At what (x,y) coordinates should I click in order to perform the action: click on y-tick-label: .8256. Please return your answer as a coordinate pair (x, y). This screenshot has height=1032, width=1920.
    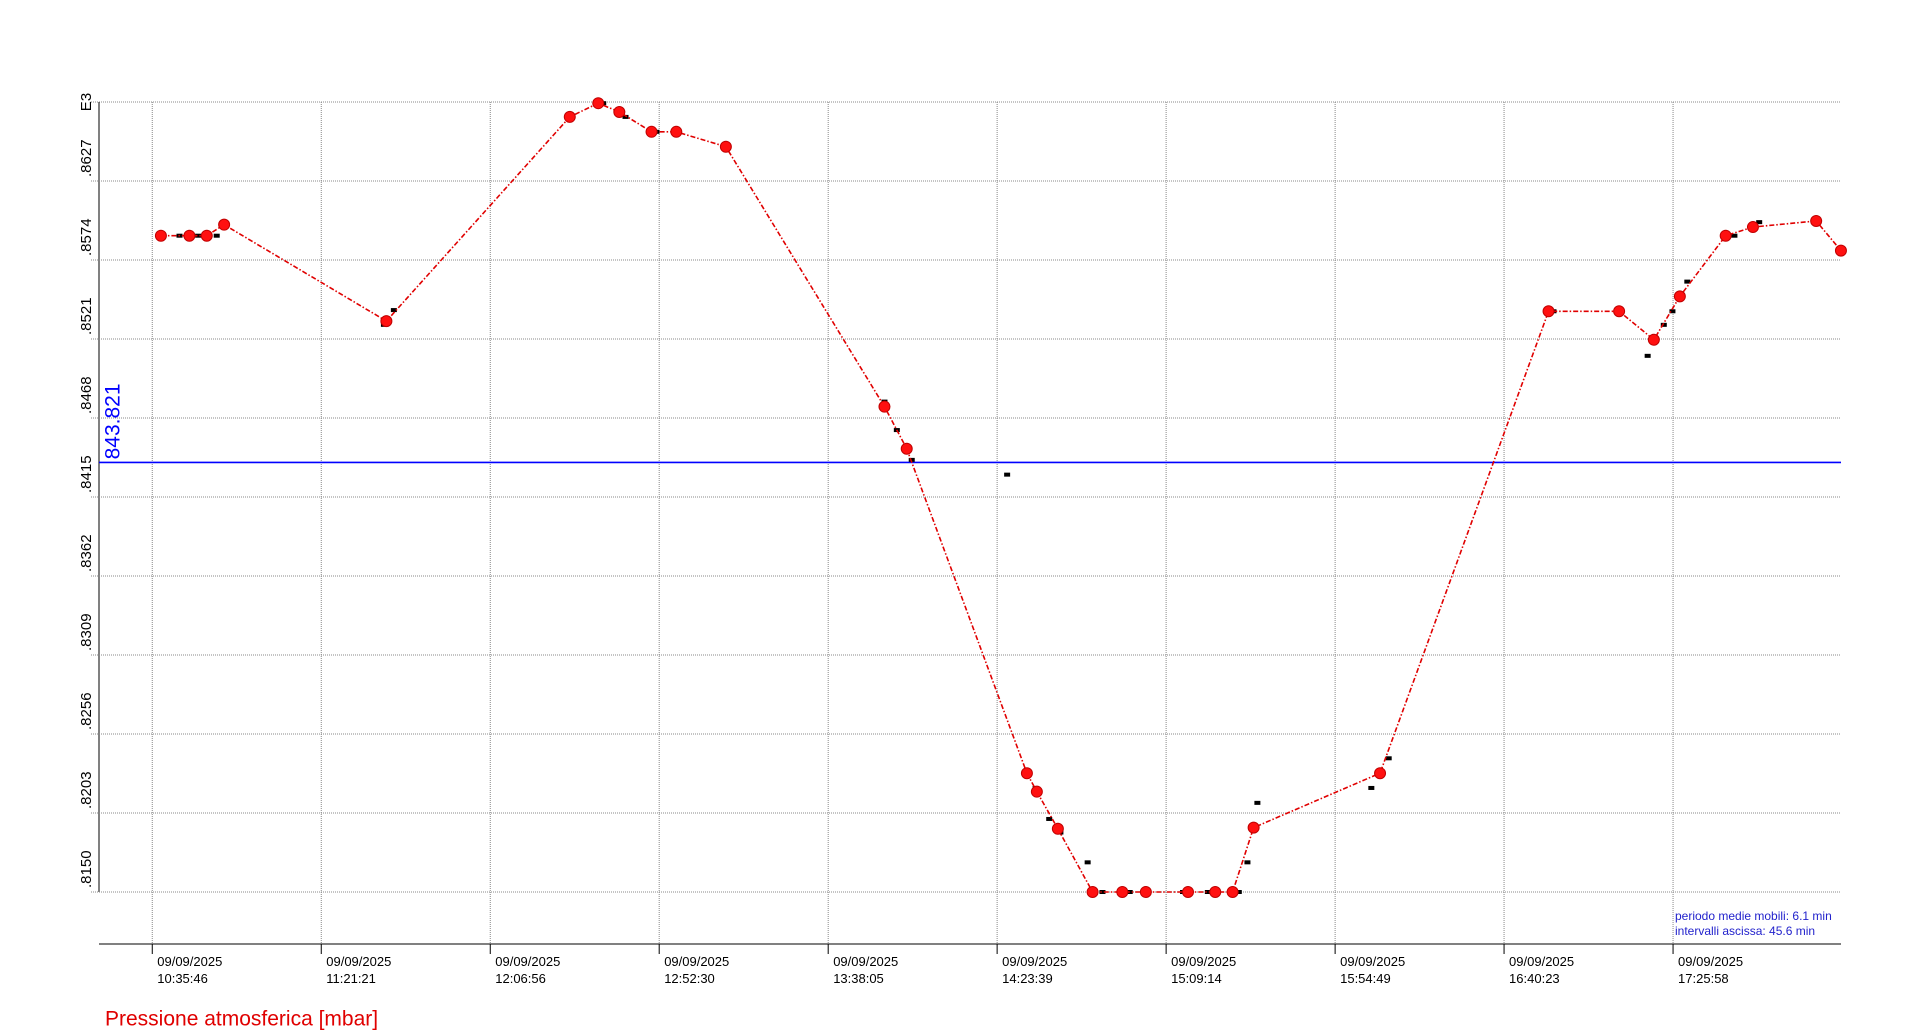
    Looking at the image, I should click on (86, 711).